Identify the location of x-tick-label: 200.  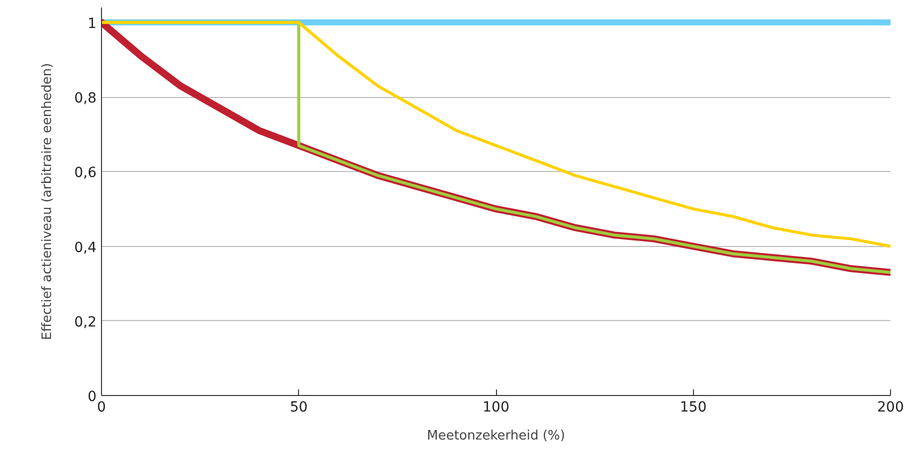
(890, 408).